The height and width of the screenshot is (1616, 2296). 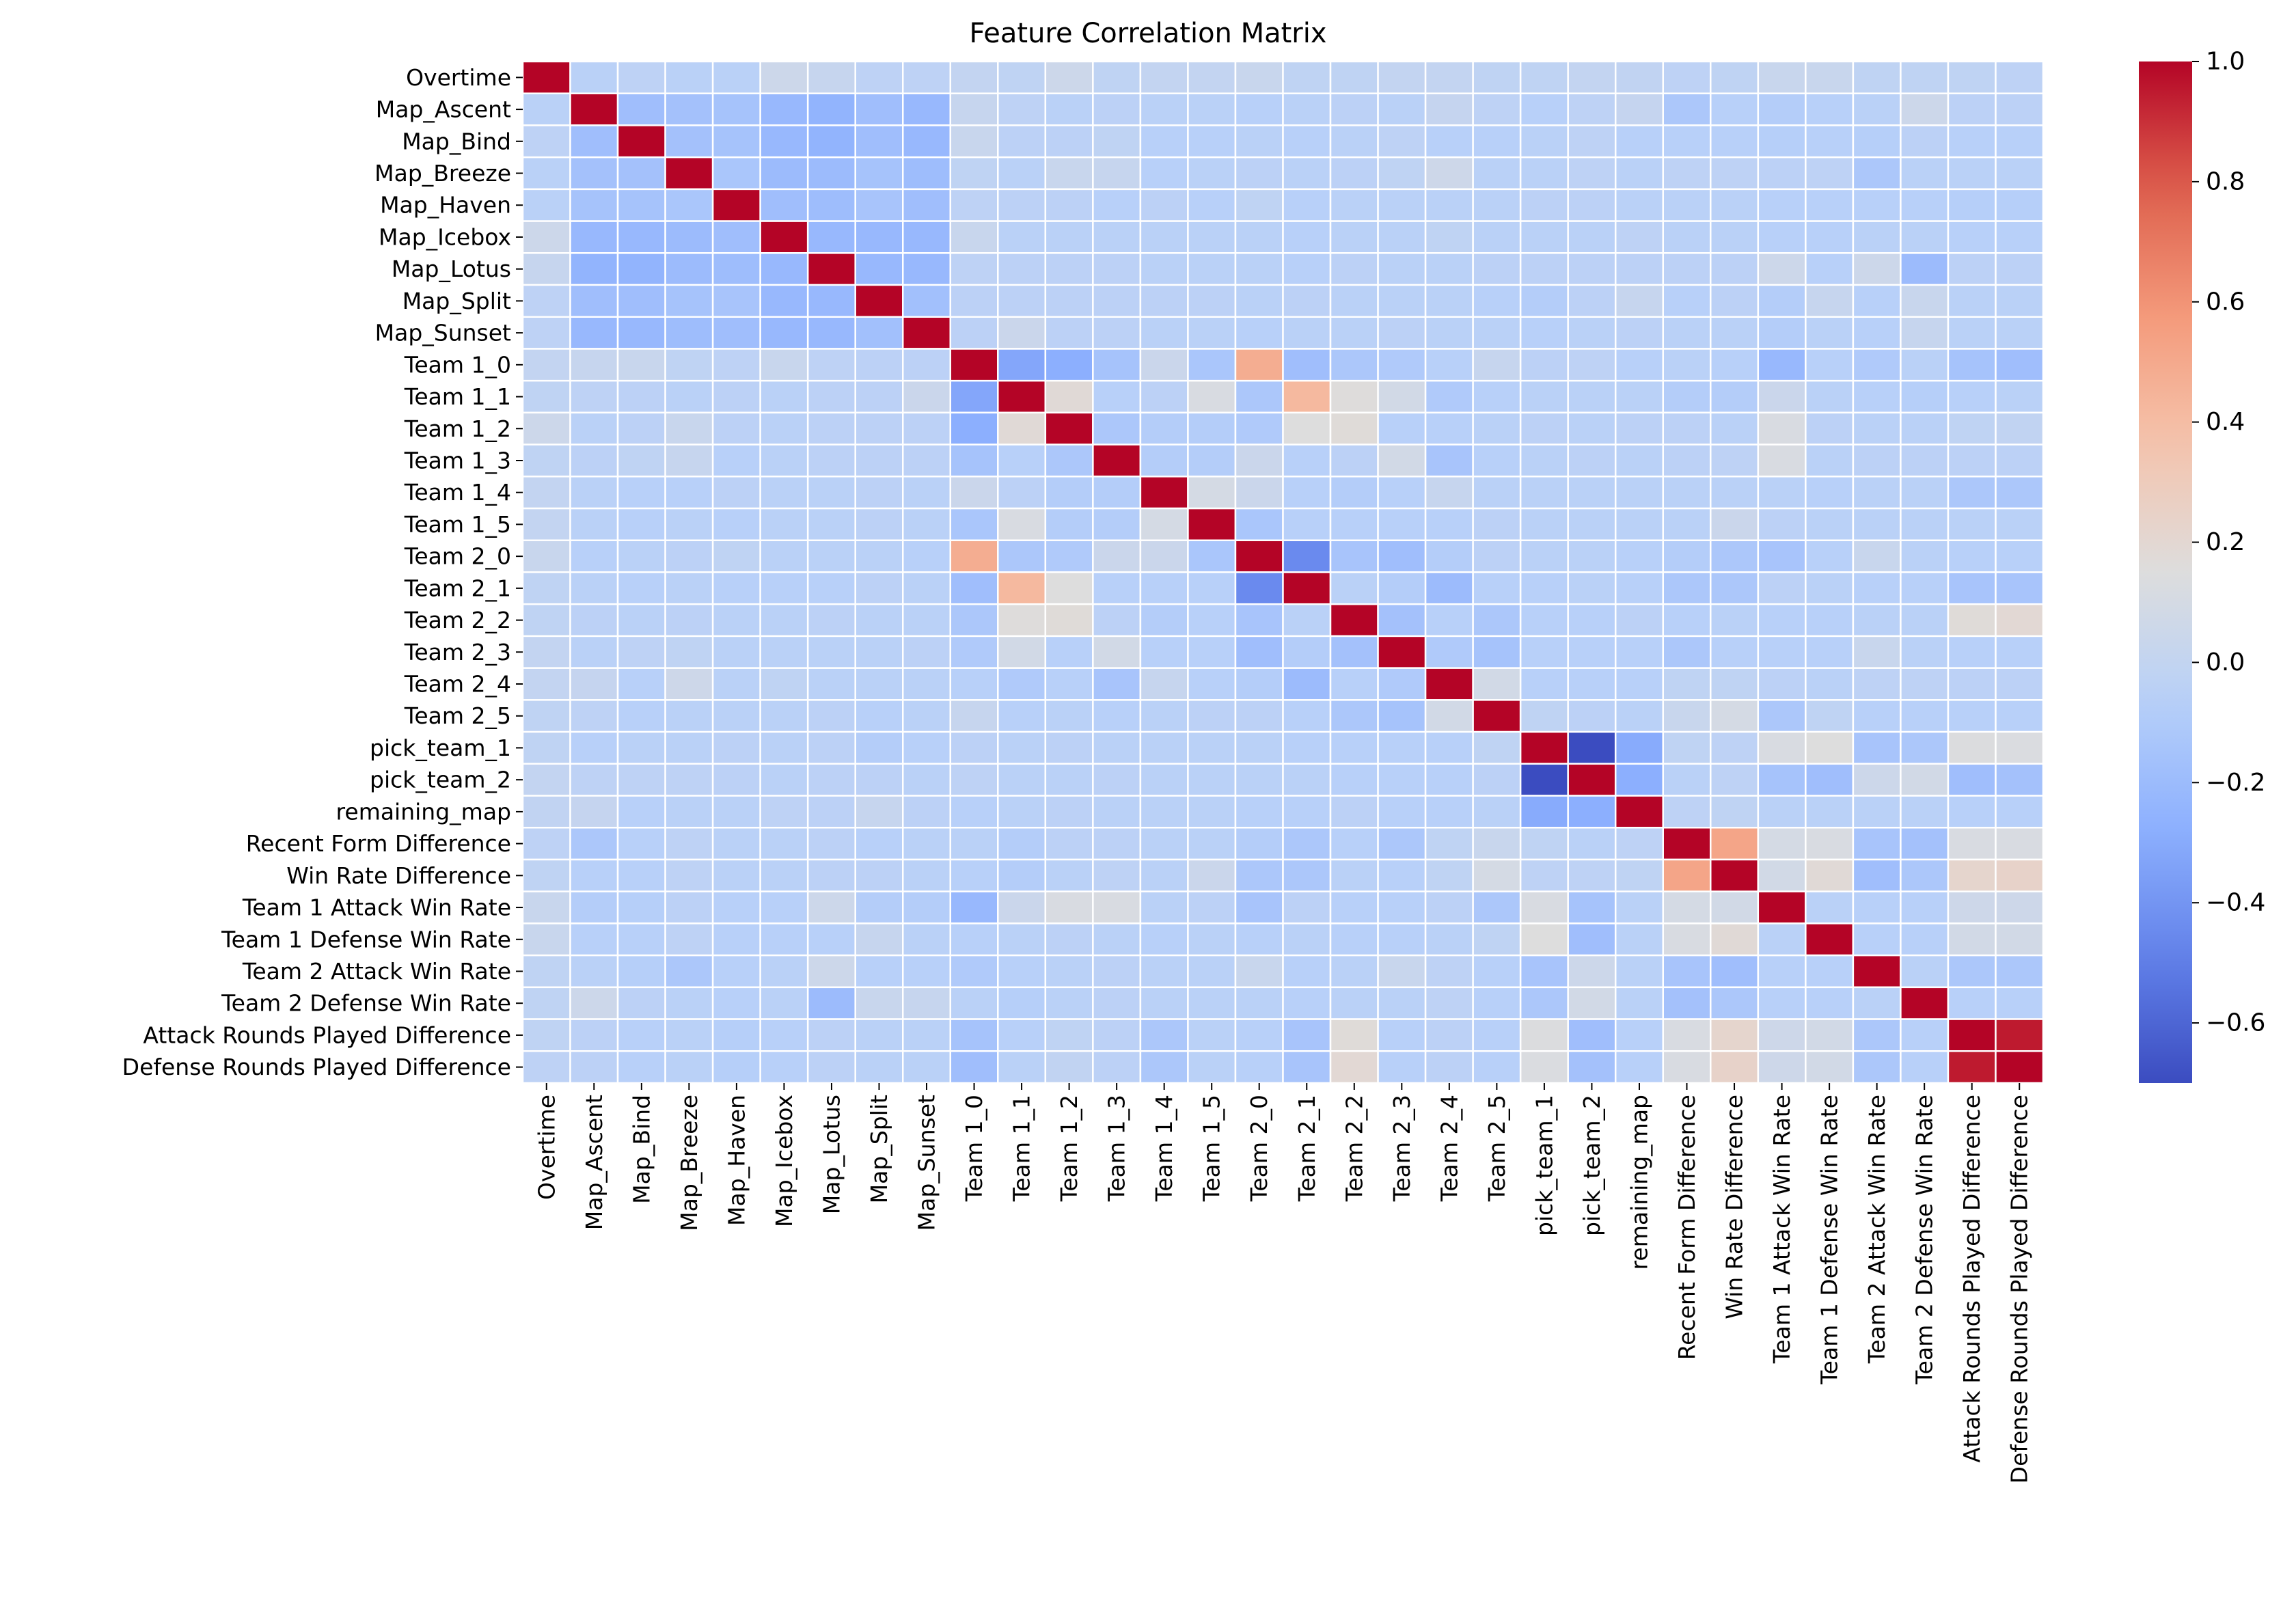 What do you see at coordinates (594, 1162) in the screenshot?
I see `x-tick-label: Map_Ascent` at bounding box center [594, 1162].